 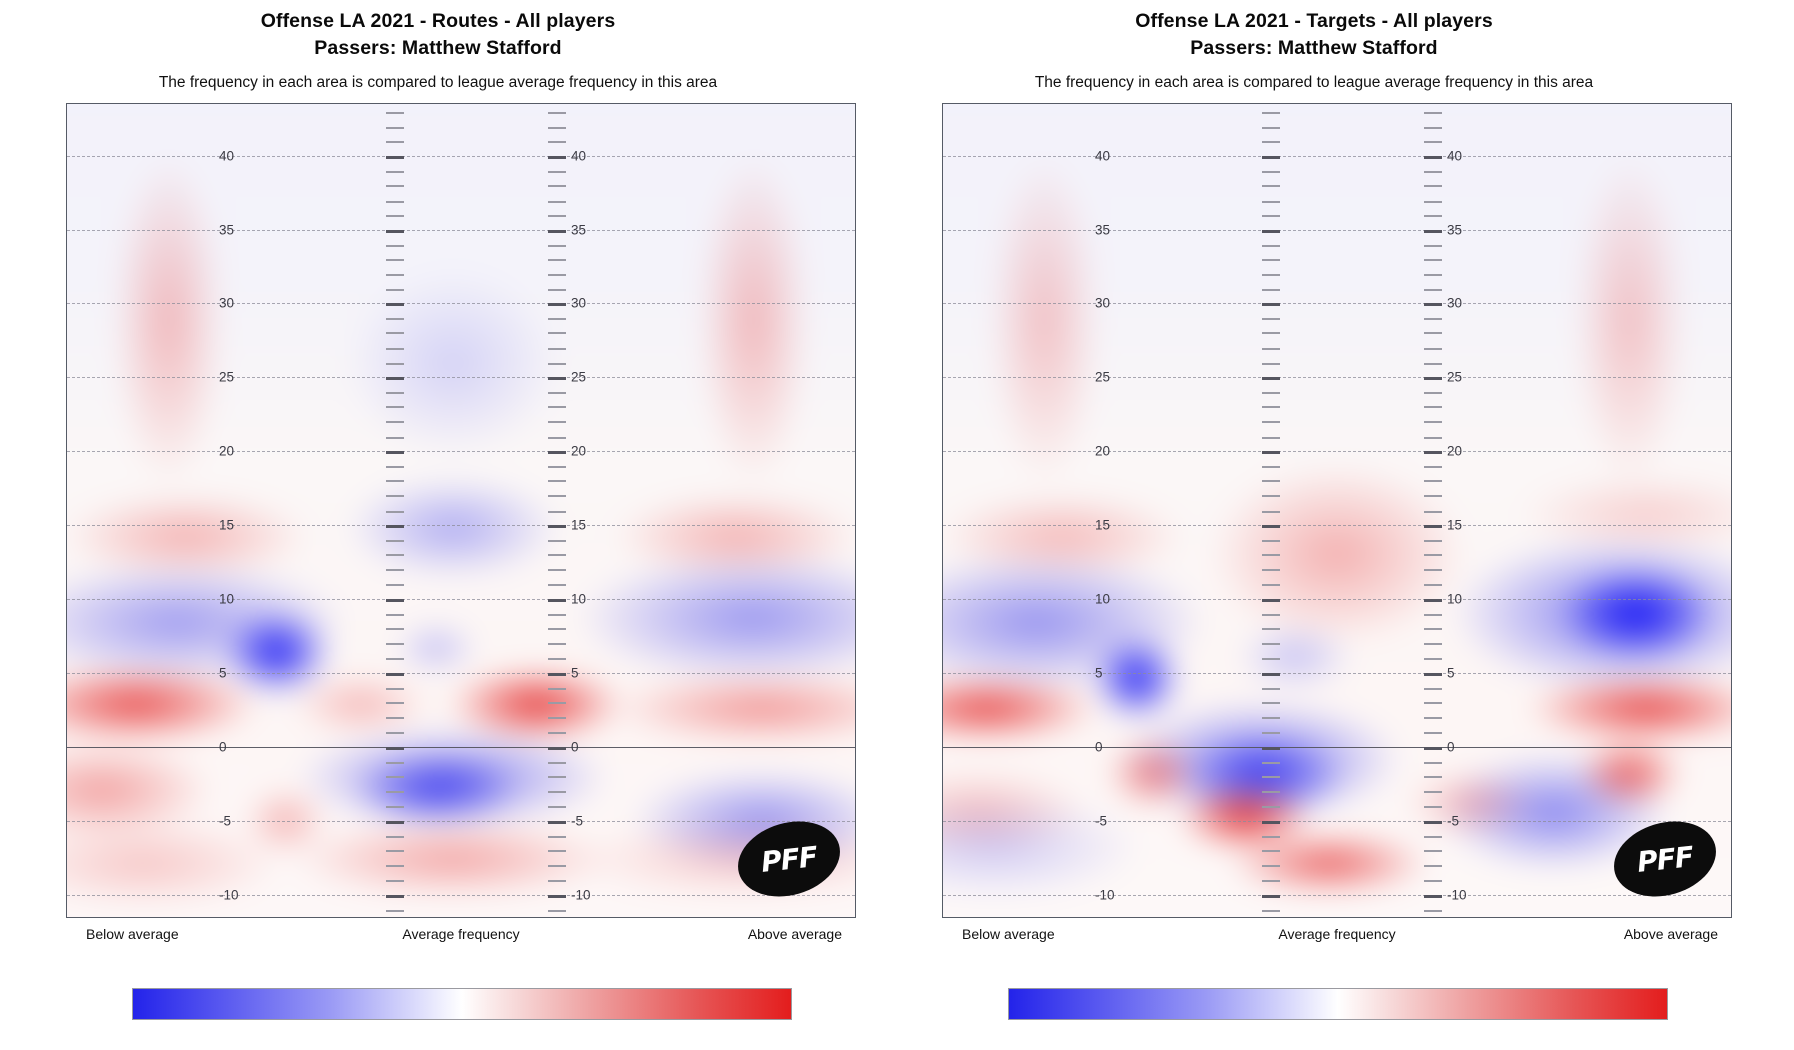 I want to click on panel-targets-title-line2: Passers: Matthew Stafford, so click(x=1314, y=48).